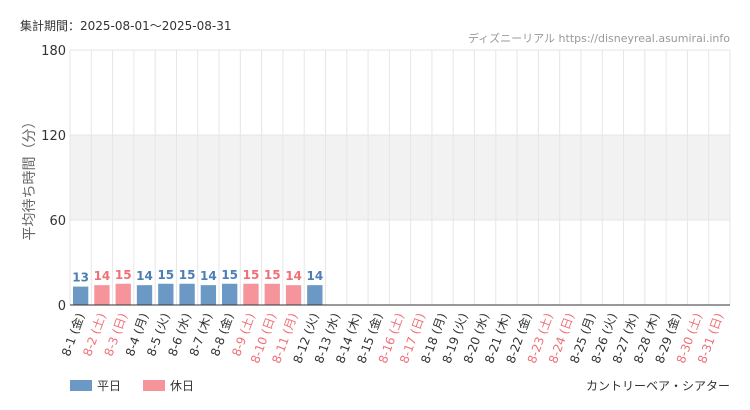 The height and width of the screenshot is (410, 750). Describe the element at coordinates (154, 385) in the screenshot. I see `legend-swatch-holiday` at that location.